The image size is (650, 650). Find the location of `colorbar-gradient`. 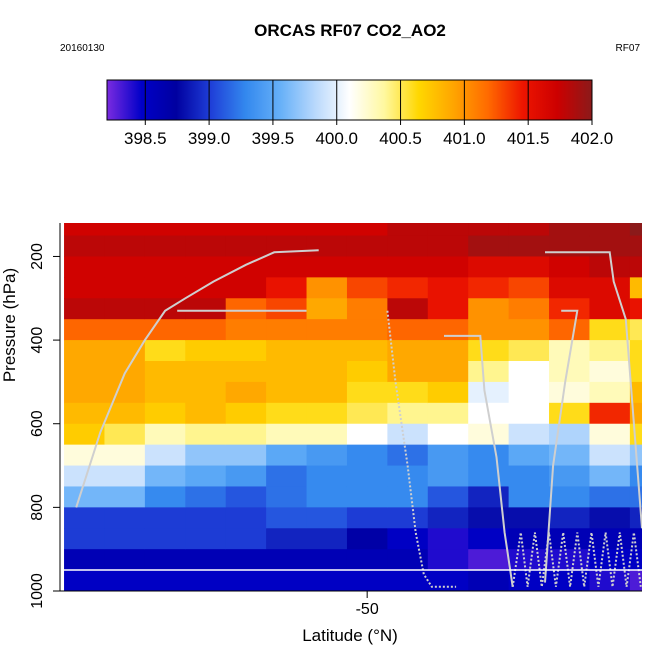

colorbar-gradient is located at coordinates (349, 100).